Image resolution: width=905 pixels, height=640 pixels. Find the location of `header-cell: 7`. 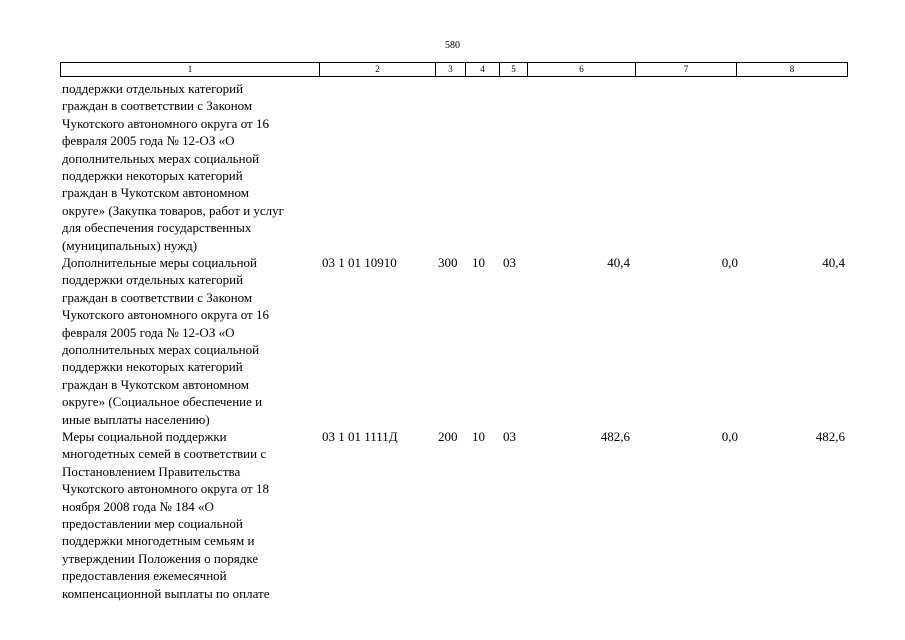

header-cell: 7 is located at coordinates (686, 69).